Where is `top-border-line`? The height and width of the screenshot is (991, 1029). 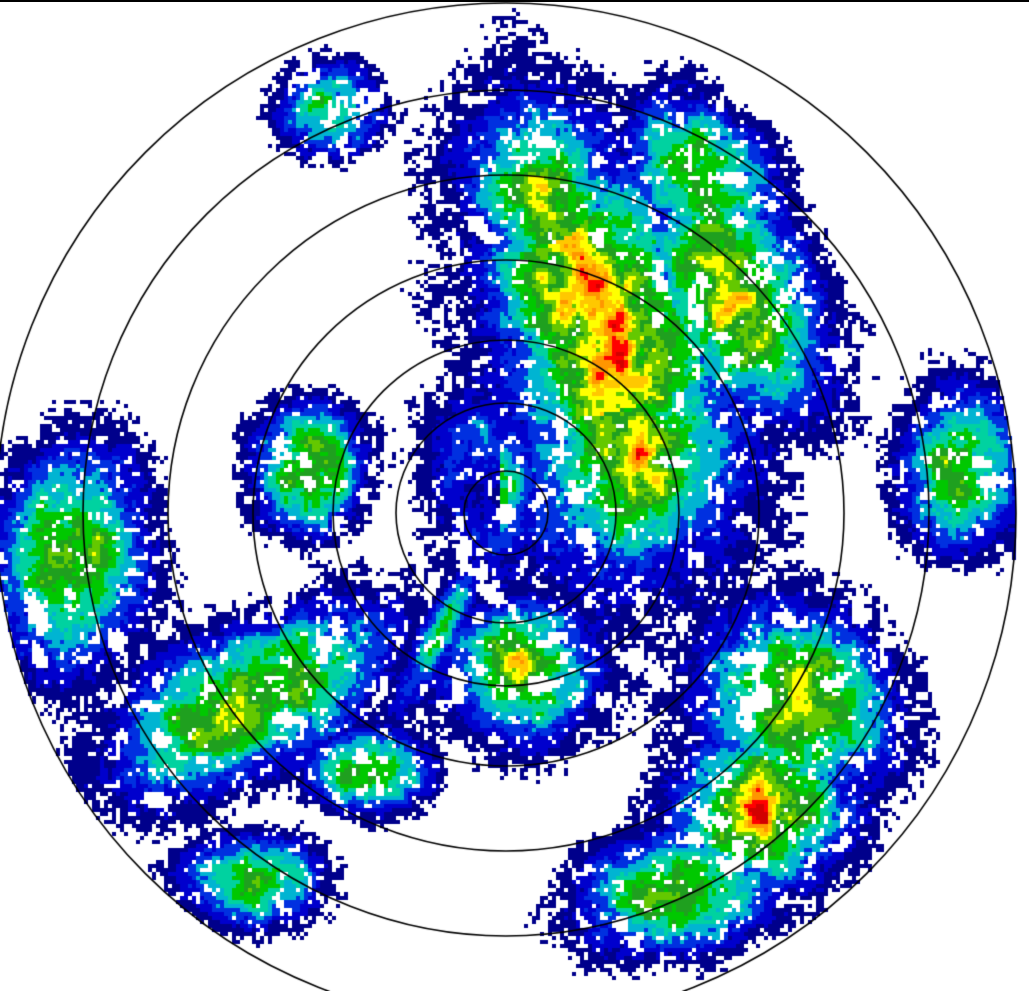 top-border-line is located at coordinates (514, 1).